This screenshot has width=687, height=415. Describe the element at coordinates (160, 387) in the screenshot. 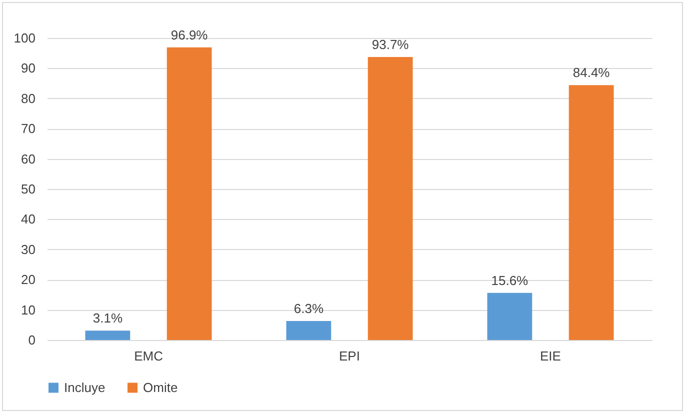

I see `legend-label: Omite` at that location.